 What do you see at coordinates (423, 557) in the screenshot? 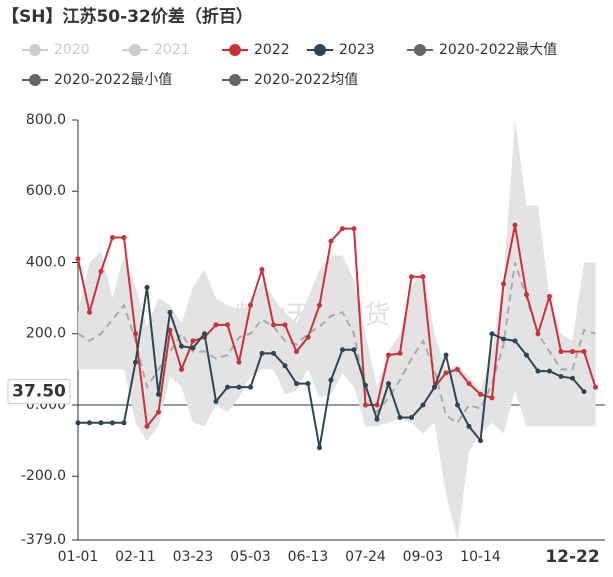
I see `x-tick-label: 09-03` at bounding box center [423, 557].